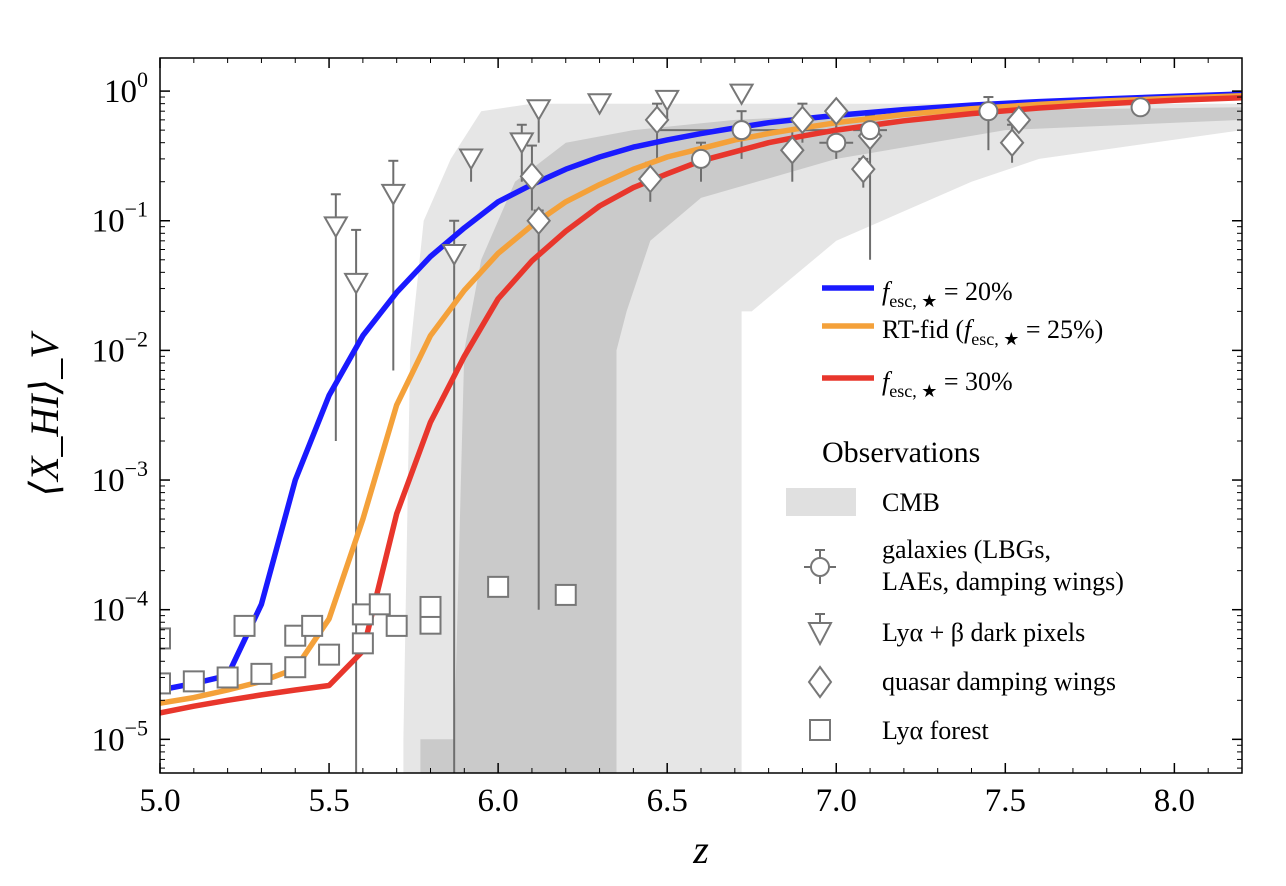  I want to click on y-tick-exponent: −2, so click(136, 338).